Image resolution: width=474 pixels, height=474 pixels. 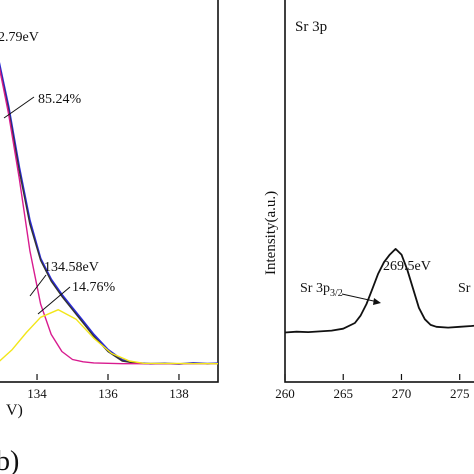 I want to click on right-peak-assignment: Sr 3p3/2, so click(x=321, y=290).